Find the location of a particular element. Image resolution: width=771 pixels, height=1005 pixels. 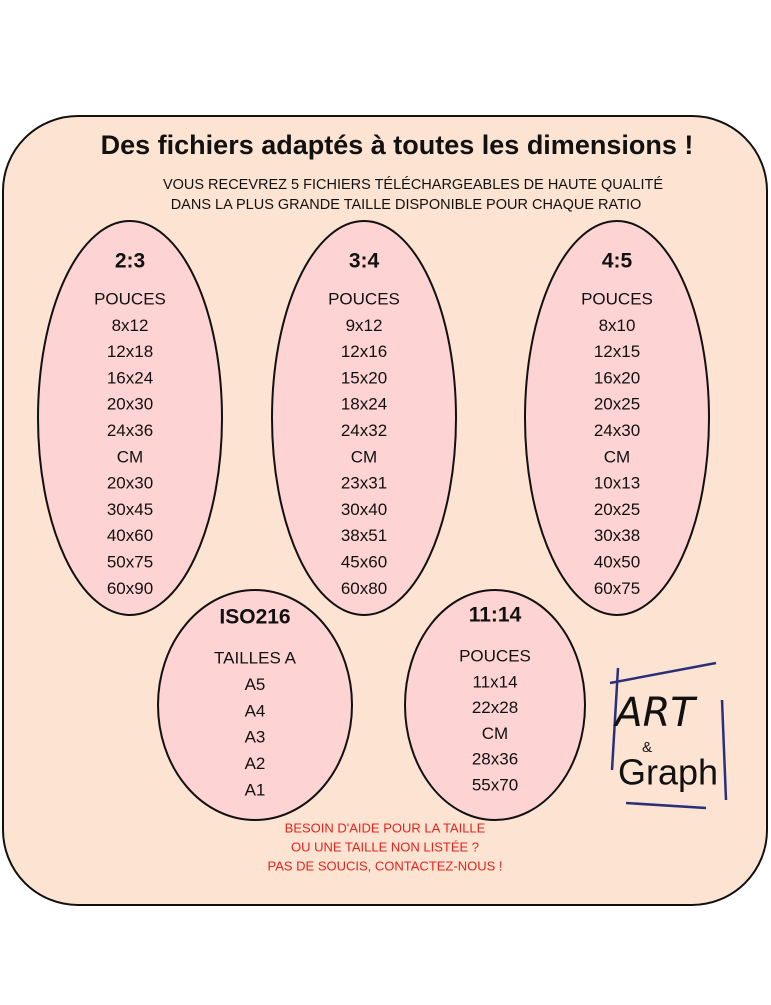

logo-amp: & is located at coordinates (647, 747).